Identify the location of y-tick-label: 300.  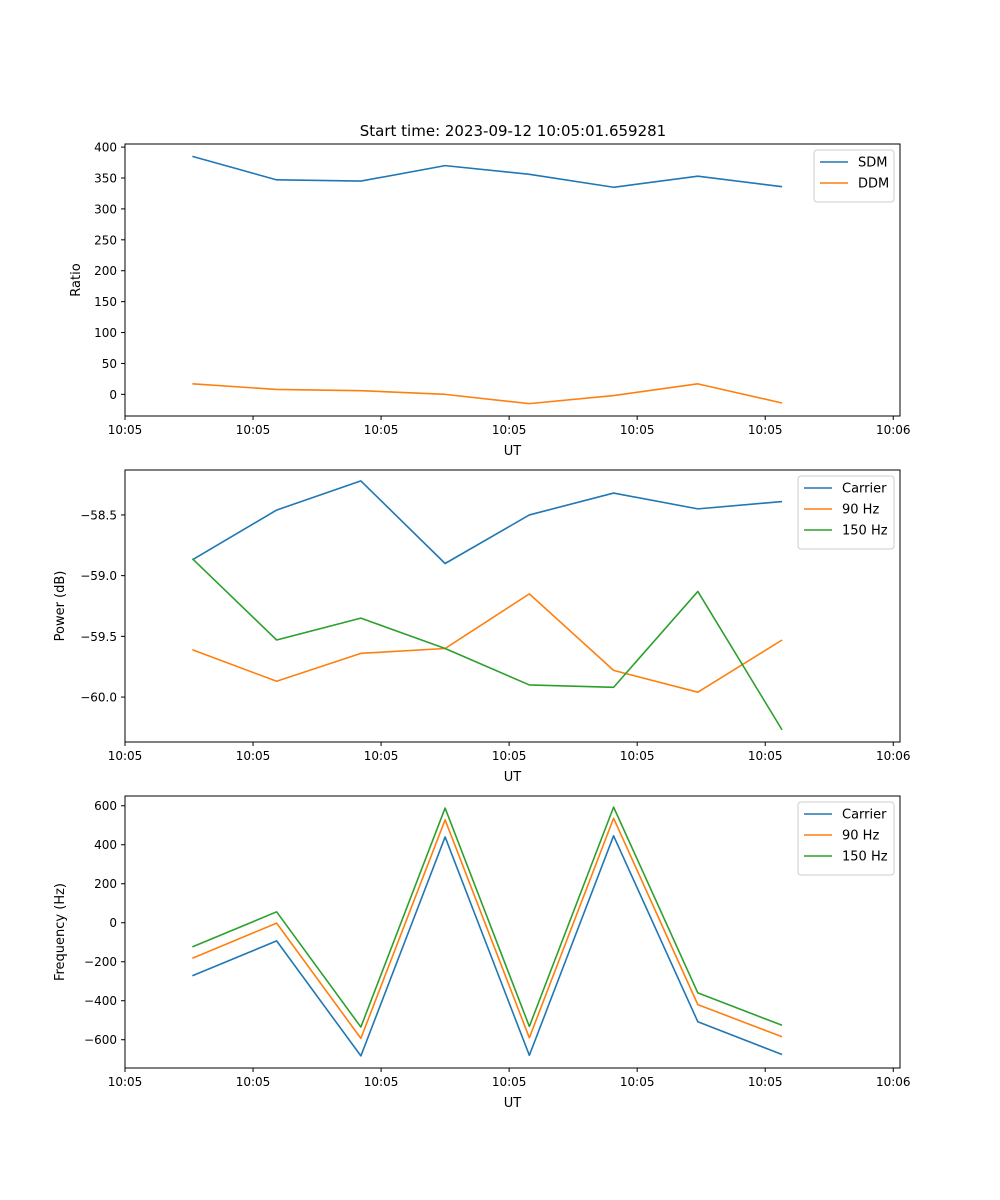
(105, 209).